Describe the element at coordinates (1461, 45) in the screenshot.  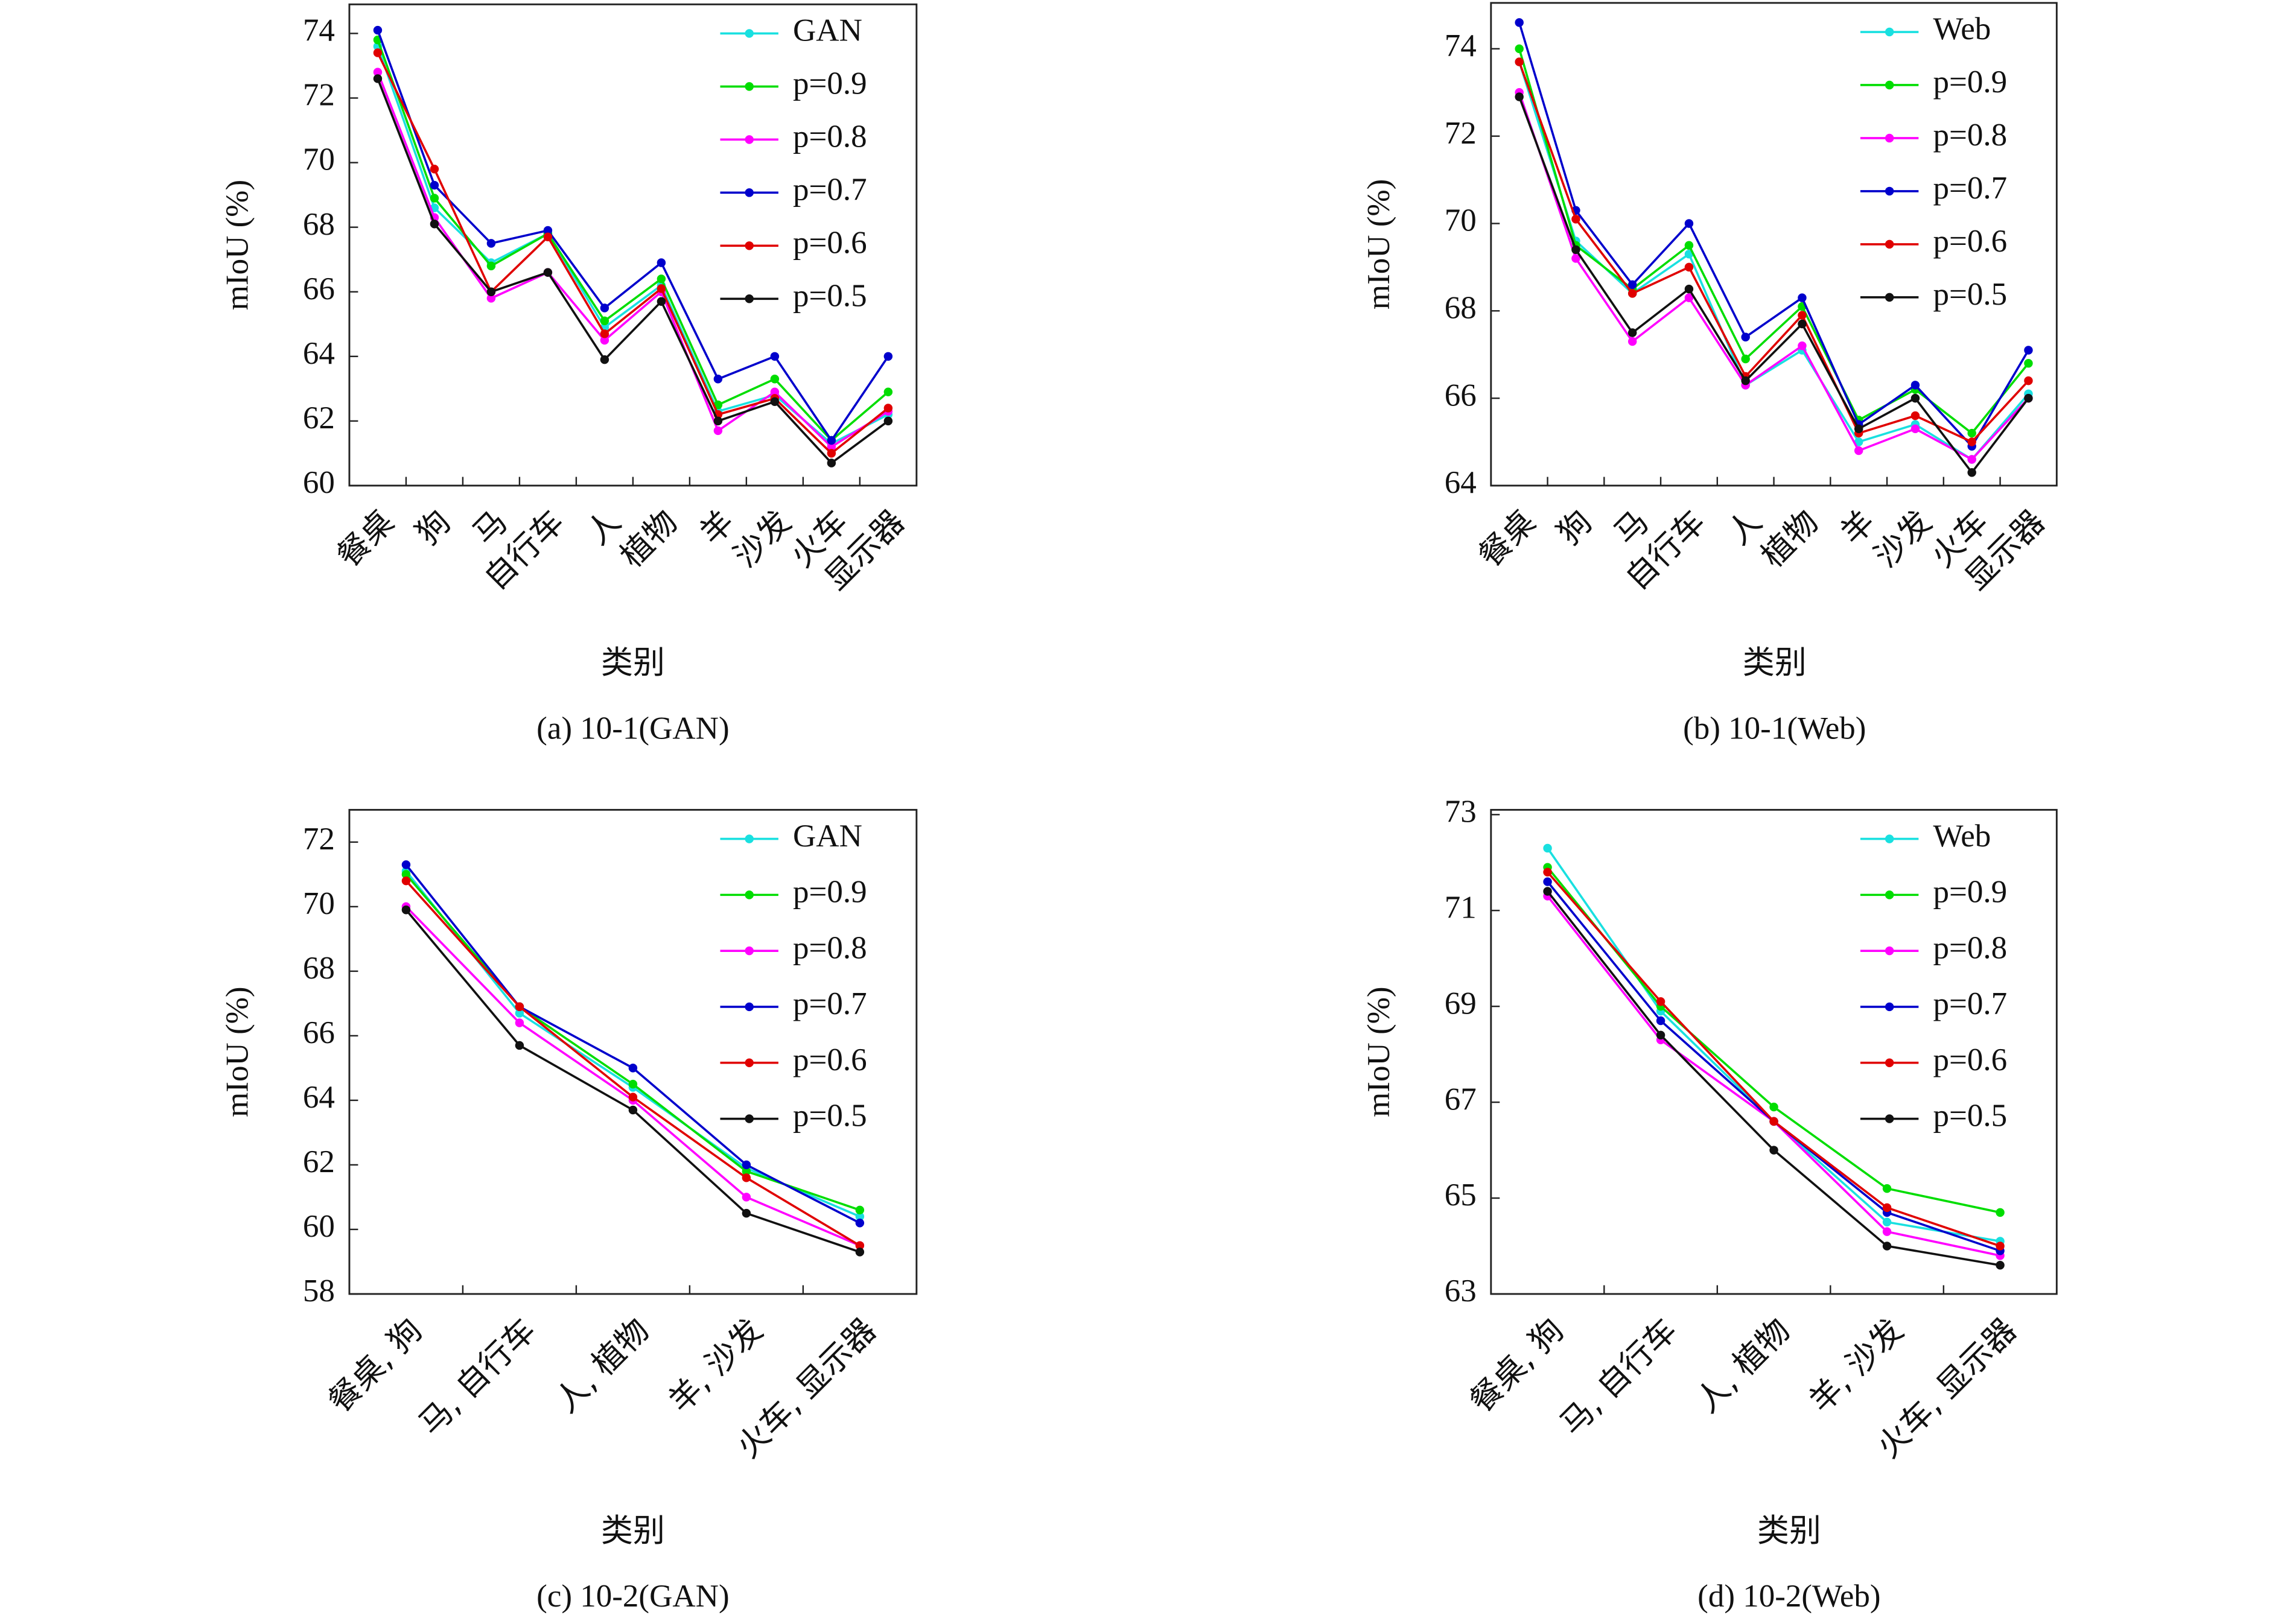
I see `y-tick-label: 74` at that location.